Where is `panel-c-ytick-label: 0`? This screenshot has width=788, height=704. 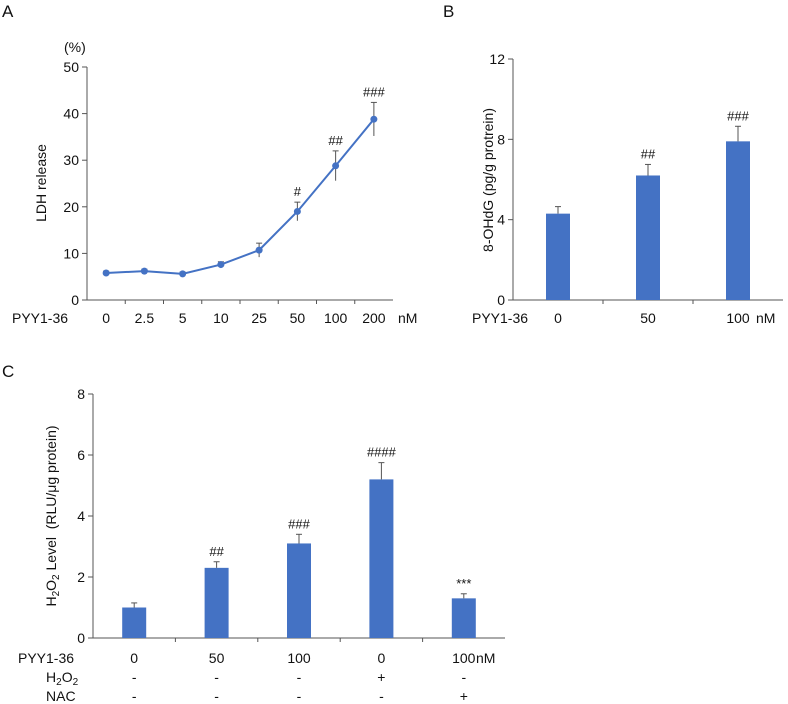
panel-c-ytick-label: 0 is located at coordinates (81, 638).